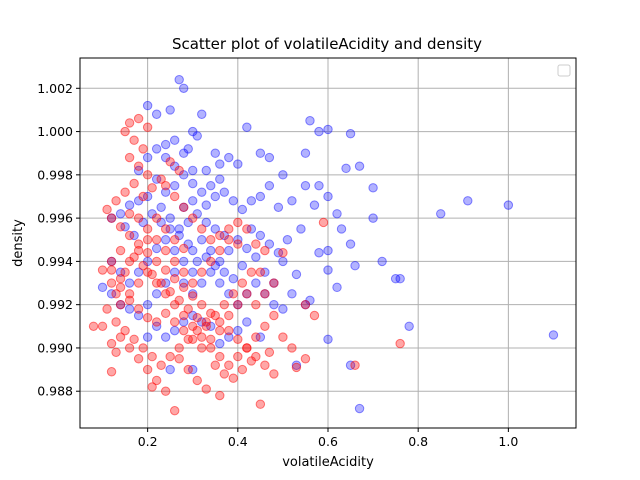 The height and width of the screenshot is (480, 640). I want to click on y-tick-label: 0.992, so click(55, 304).